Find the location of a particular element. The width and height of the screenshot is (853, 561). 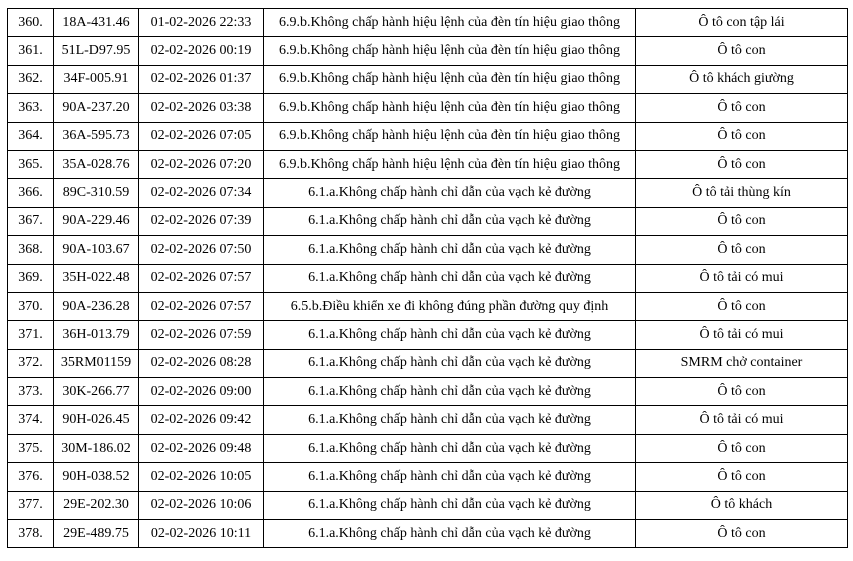

row-index-cell: 376. is located at coordinates (30, 477).